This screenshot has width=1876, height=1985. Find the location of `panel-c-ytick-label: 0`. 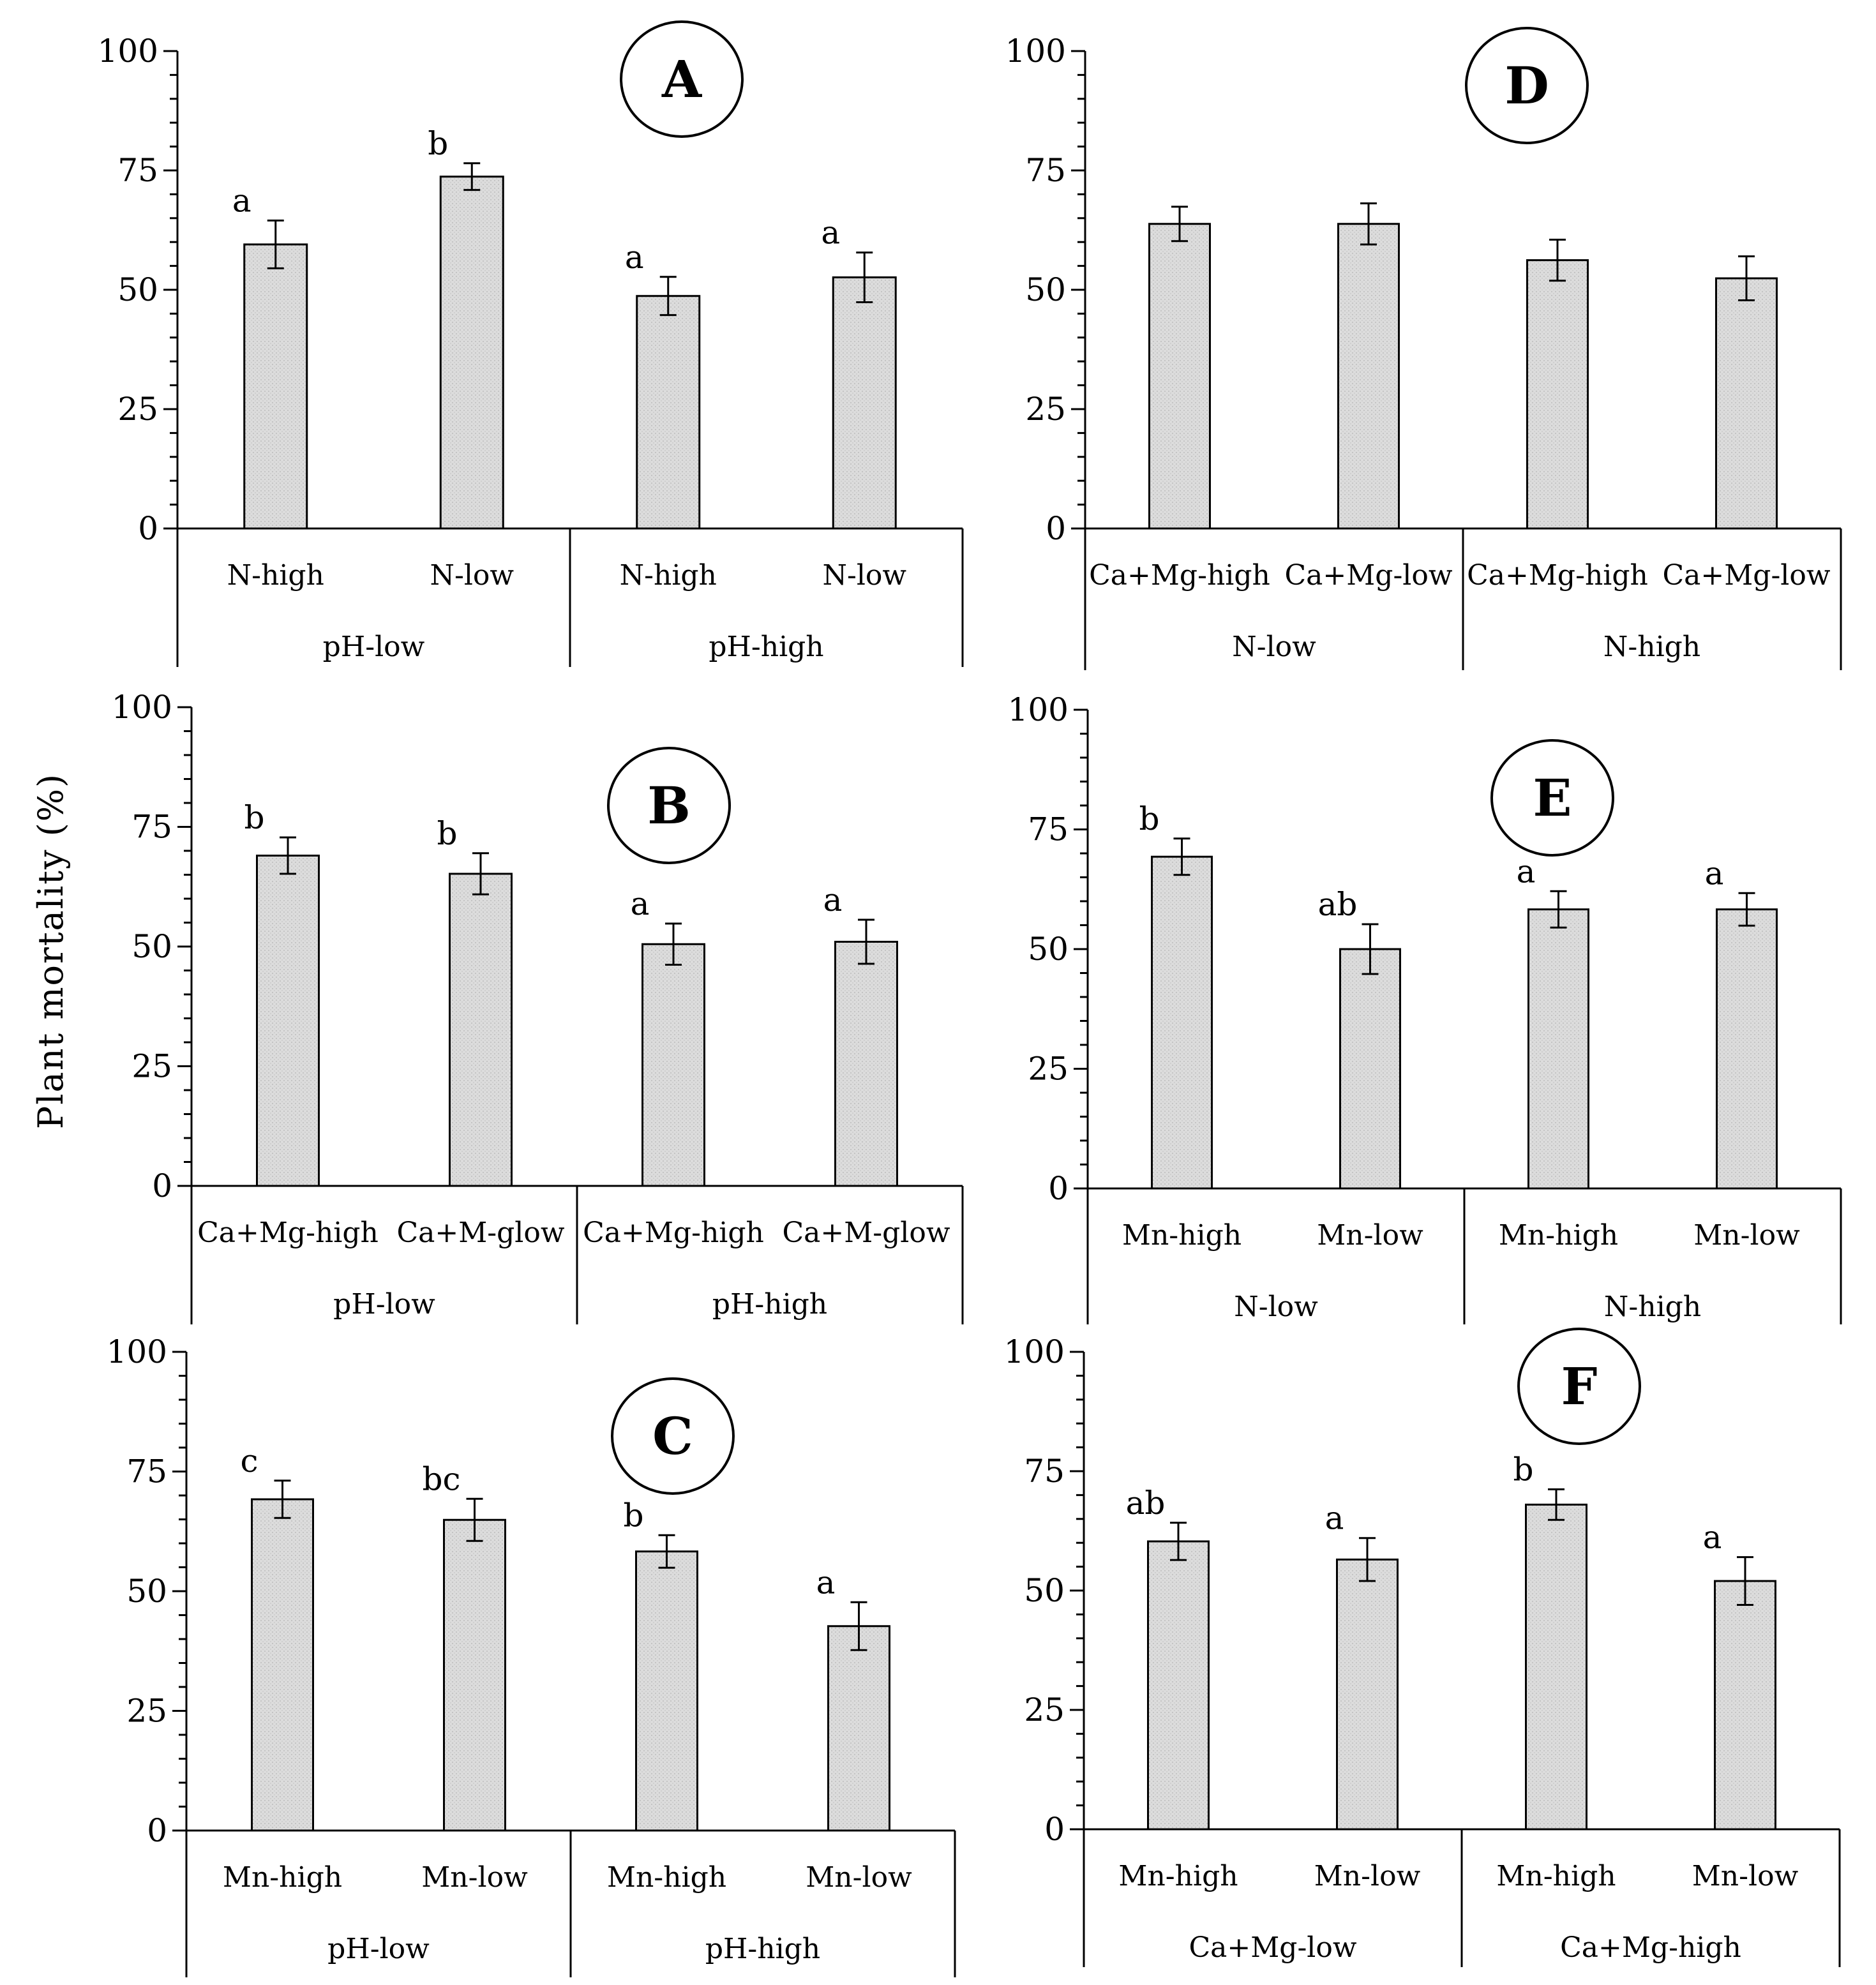

panel-c-ytick-label: 0 is located at coordinates (157, 1830).